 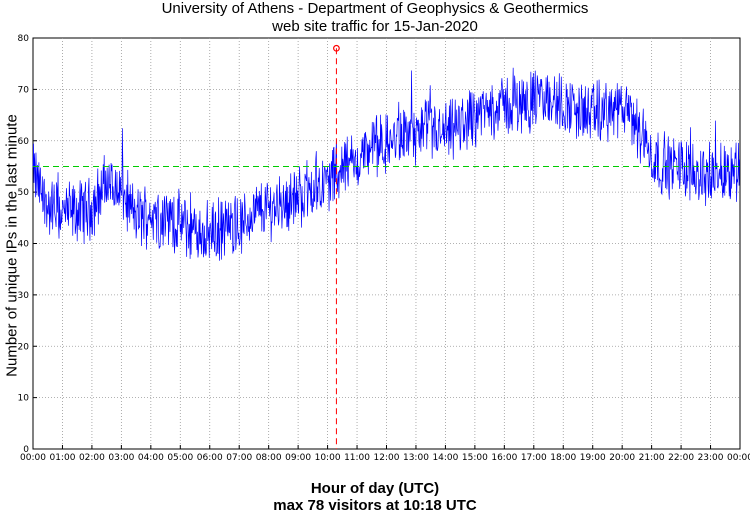 I want to click on y-tick-label: 20, so click(x=24, y=347).